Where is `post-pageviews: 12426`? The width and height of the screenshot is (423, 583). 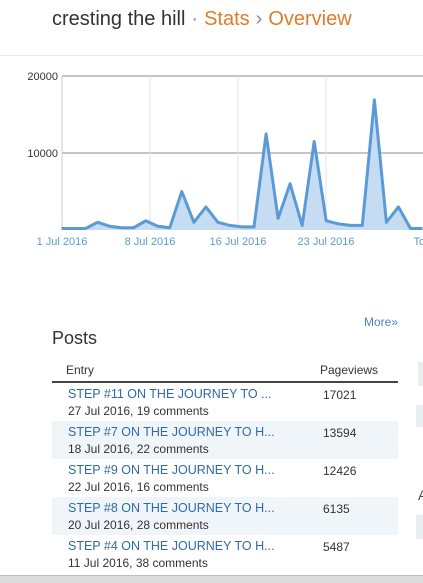
post-pageviews: 12426 is located at coordinates (340, 471).